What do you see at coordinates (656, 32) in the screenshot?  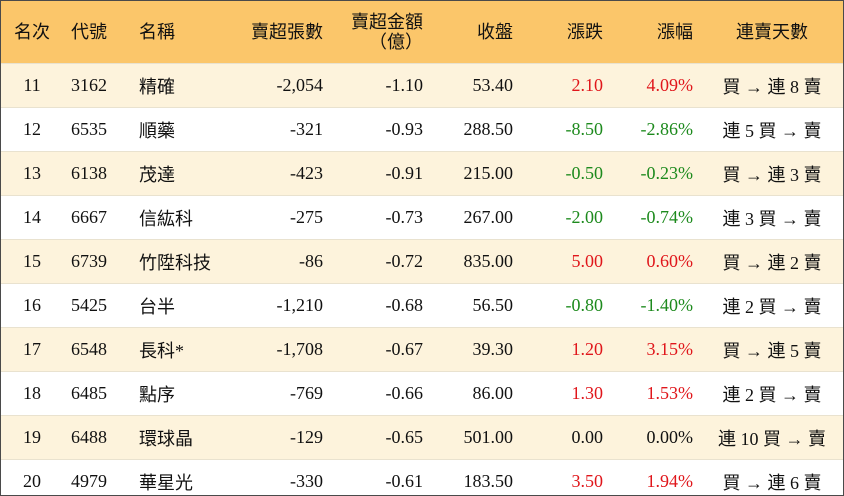 I see `header-cell: 漲幅` at bounding box center [656, 32].